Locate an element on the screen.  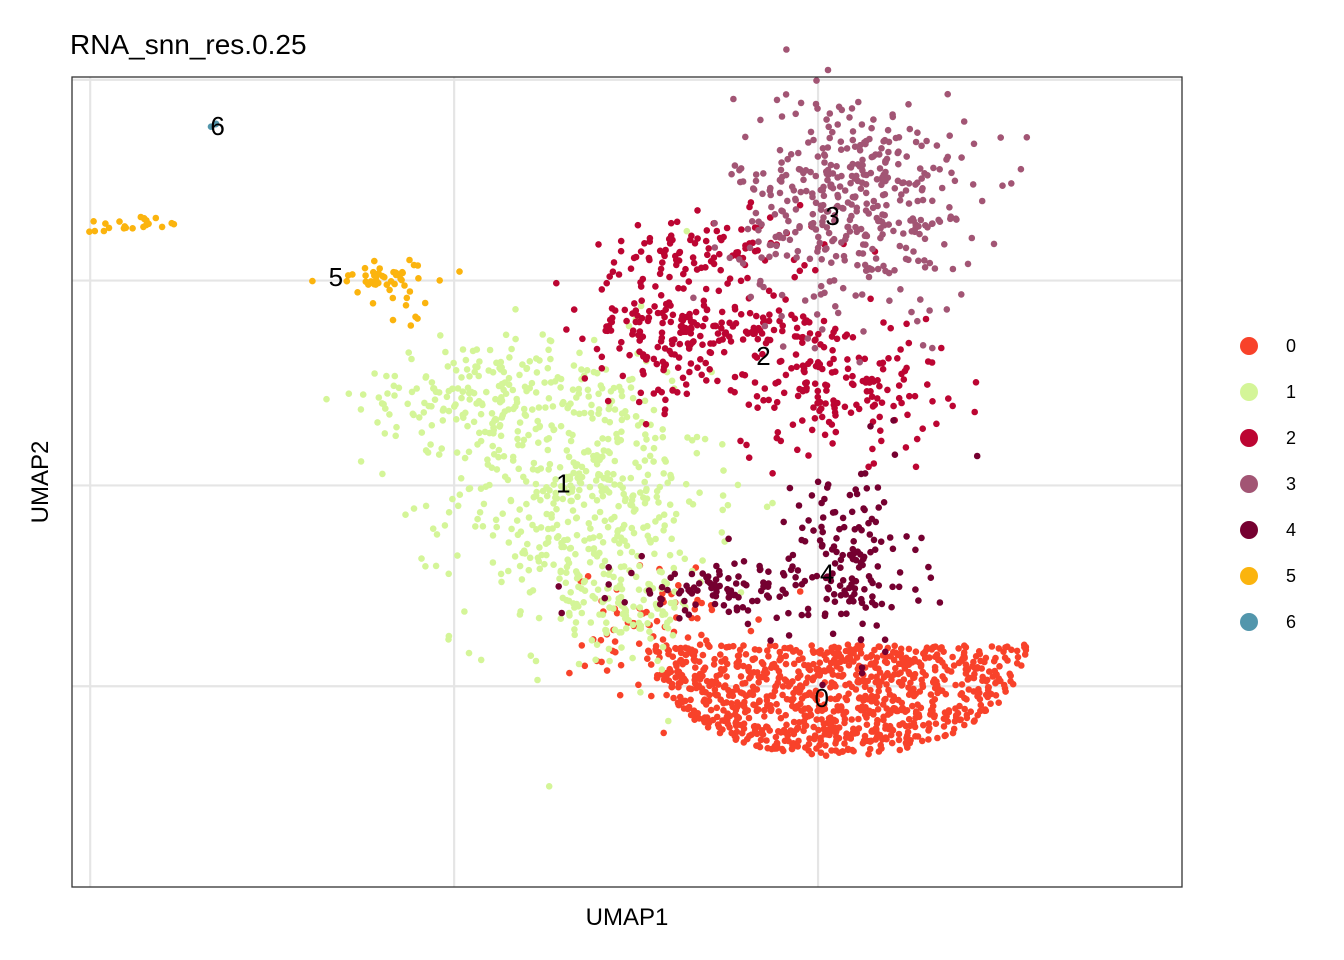
legend-label-4: 4 is located at coordinates (1291, 530).